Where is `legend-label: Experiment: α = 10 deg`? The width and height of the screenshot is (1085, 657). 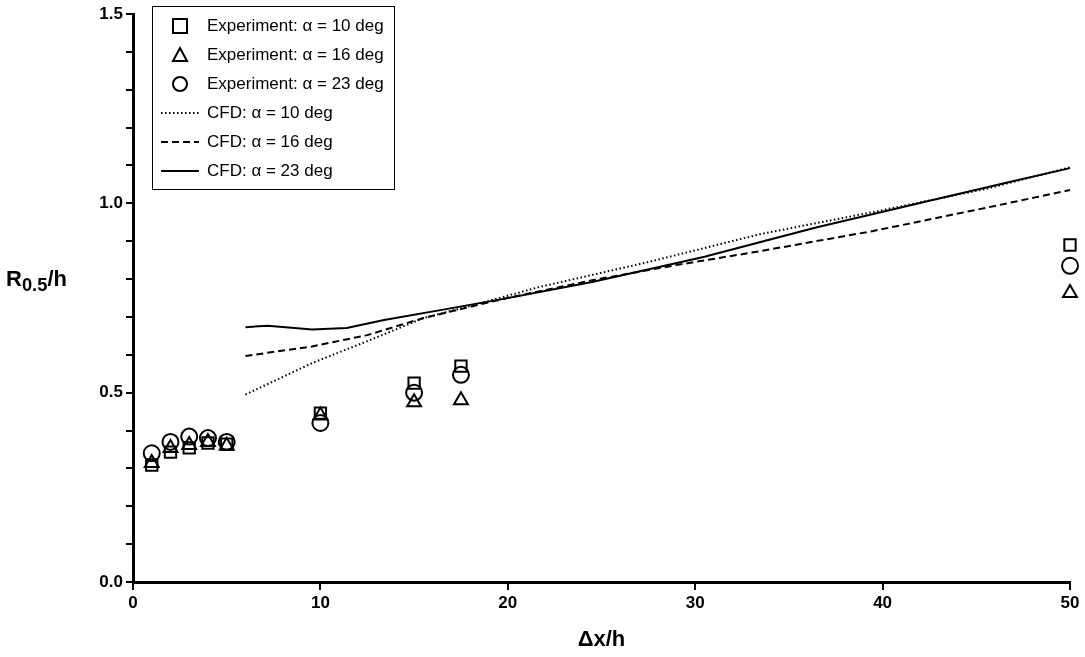 legend-label: Experiment: α = 10 deg is located at coordinates (295, 25).